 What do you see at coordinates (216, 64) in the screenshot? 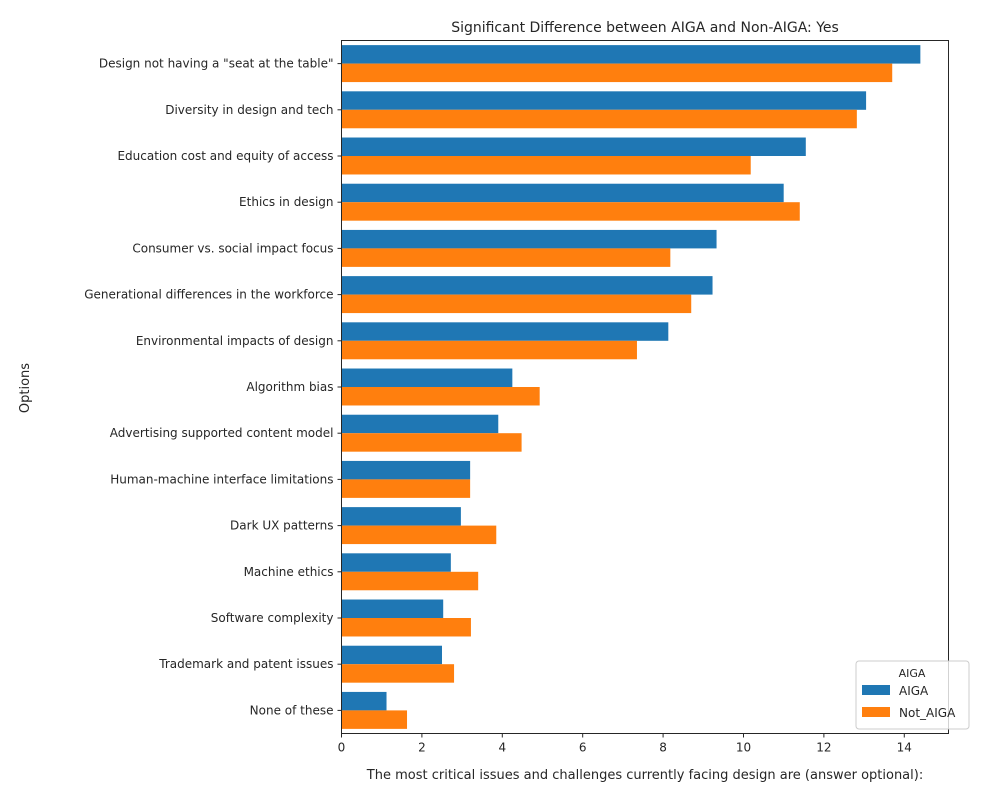
I see `y-tick-label: Design not having a "seat at the table"` at bounding box center [216, 64].